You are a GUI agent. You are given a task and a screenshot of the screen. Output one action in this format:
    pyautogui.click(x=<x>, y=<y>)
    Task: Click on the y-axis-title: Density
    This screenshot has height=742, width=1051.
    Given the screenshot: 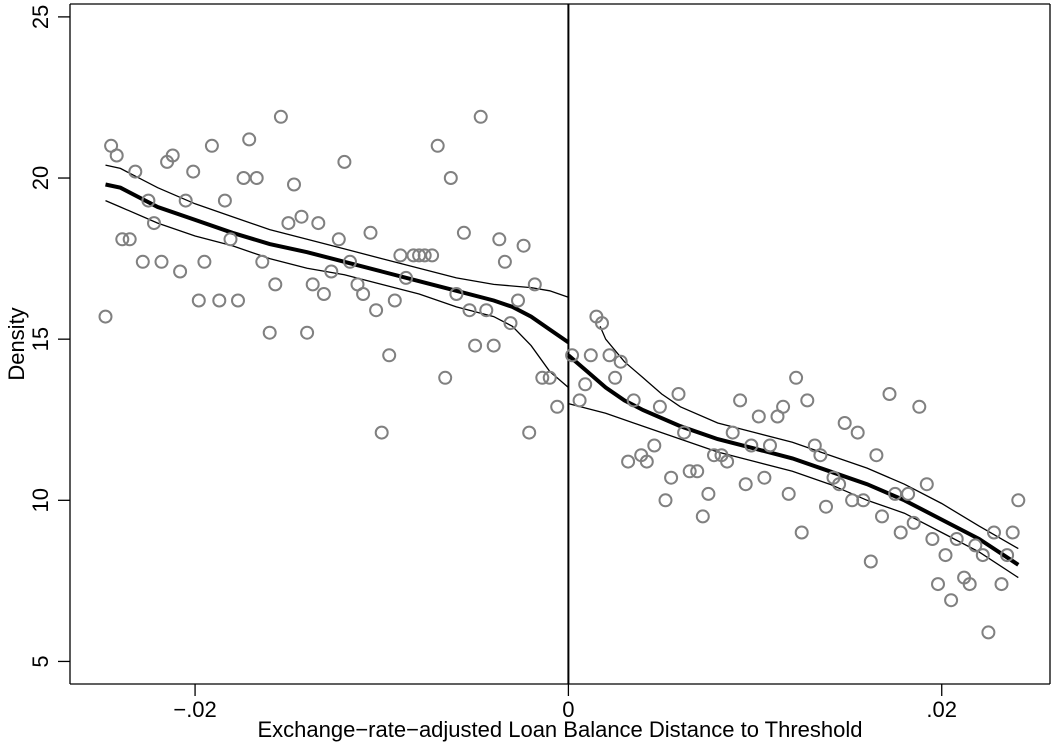 What is the action you would take?
    pyautogui.click(x=16, y=343)
    